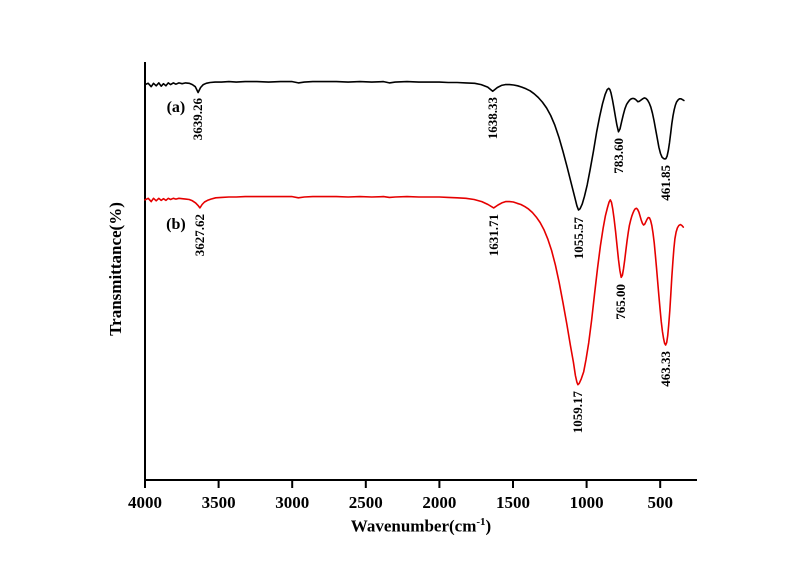  I want to click on x-axis-title-sup: -1, so click(481, 522).